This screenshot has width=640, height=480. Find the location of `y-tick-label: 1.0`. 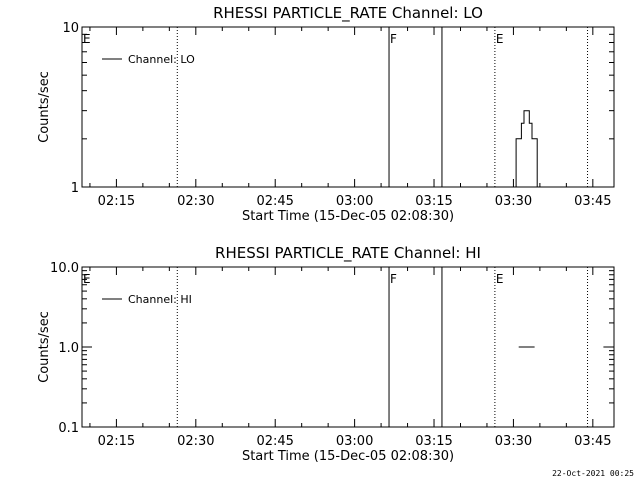

y-tick-label: 1.0 is located at coordinates (68, 348).